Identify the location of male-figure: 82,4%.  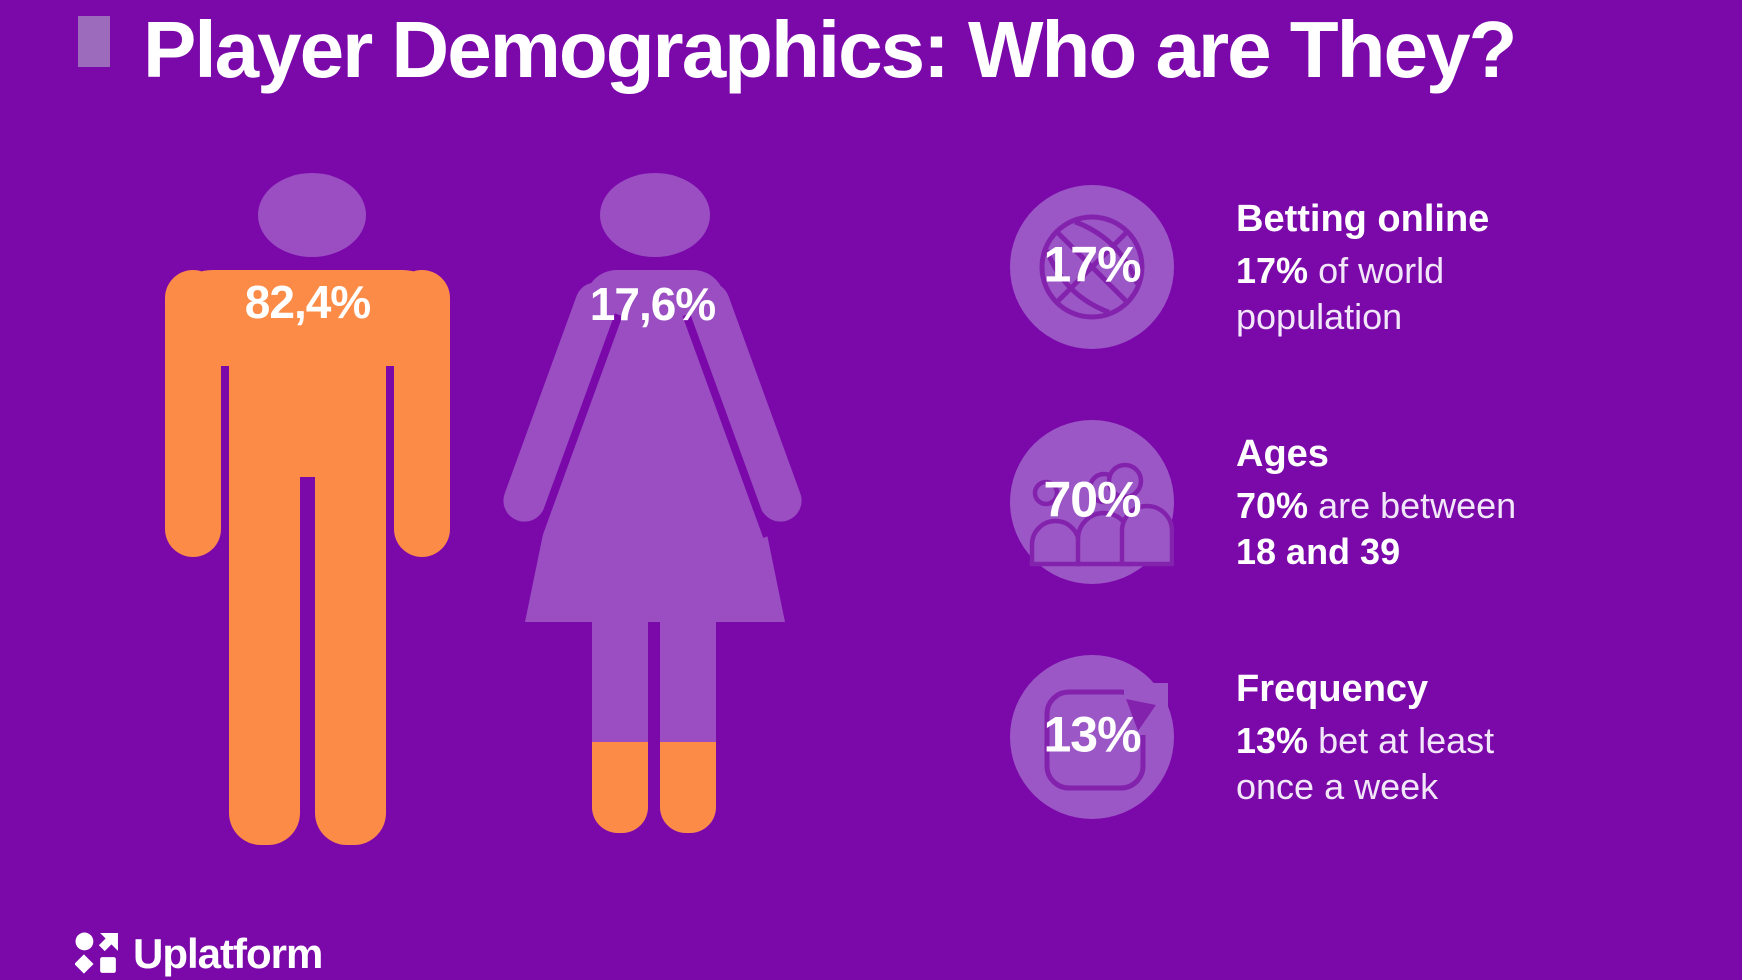
(307, 505).